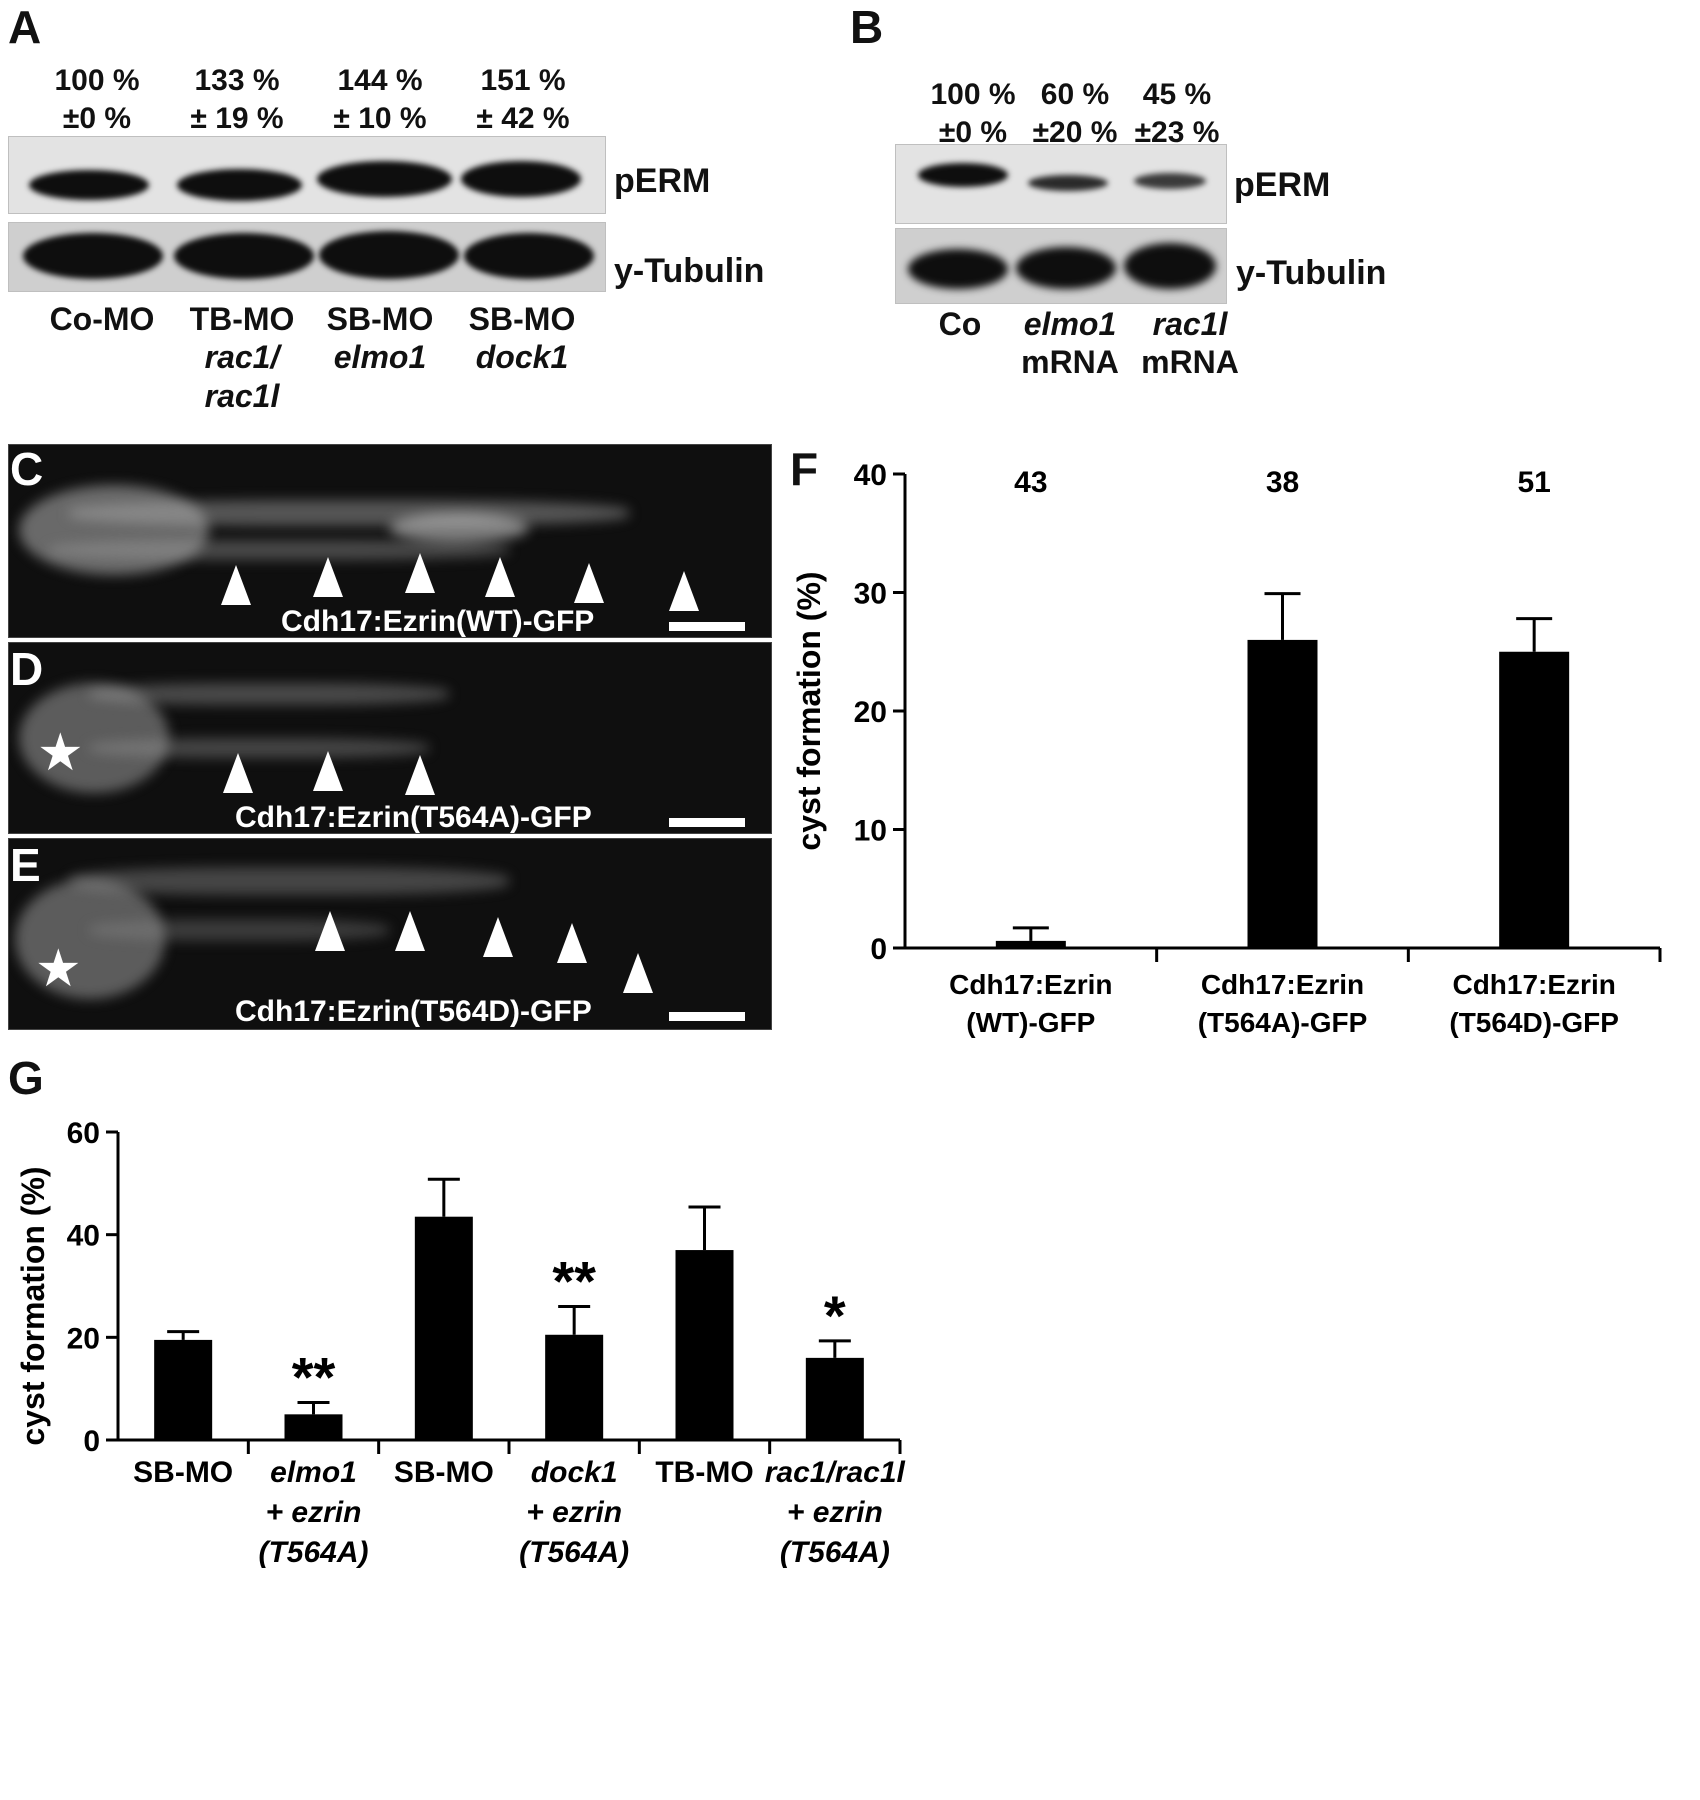 Image resolution: width=1700 pixels, height=1800 pixels. Describe the element at coordinates (1283, 1022) in the screenshot. I see `x-tick-label: (T564A)-GFP` at that location.